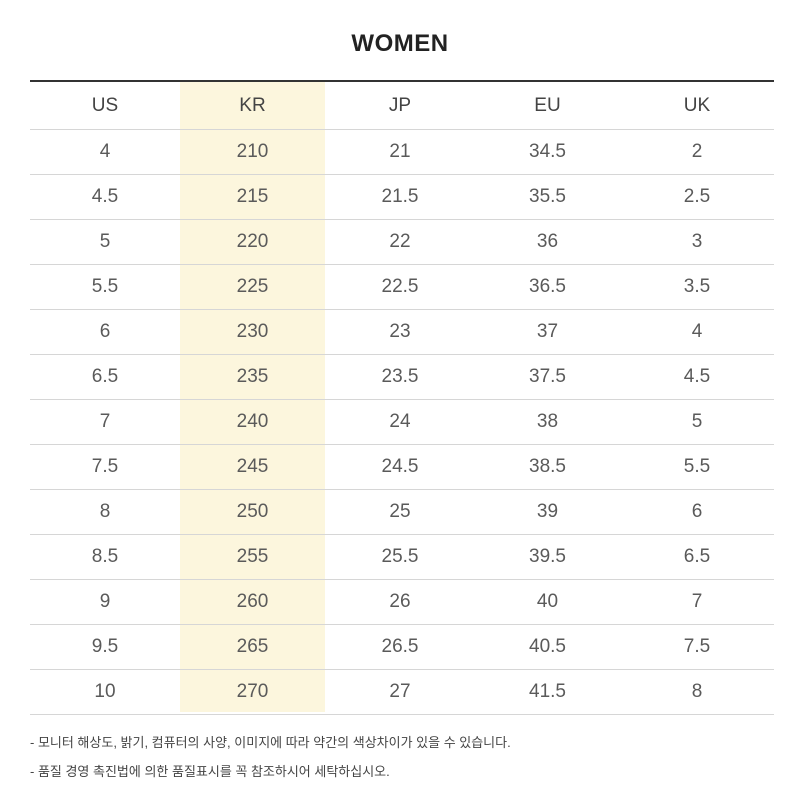 Image resolution: width=800 pixels, height=800 pixels. I want to click on cell-eu: 38, so click(547, 422).